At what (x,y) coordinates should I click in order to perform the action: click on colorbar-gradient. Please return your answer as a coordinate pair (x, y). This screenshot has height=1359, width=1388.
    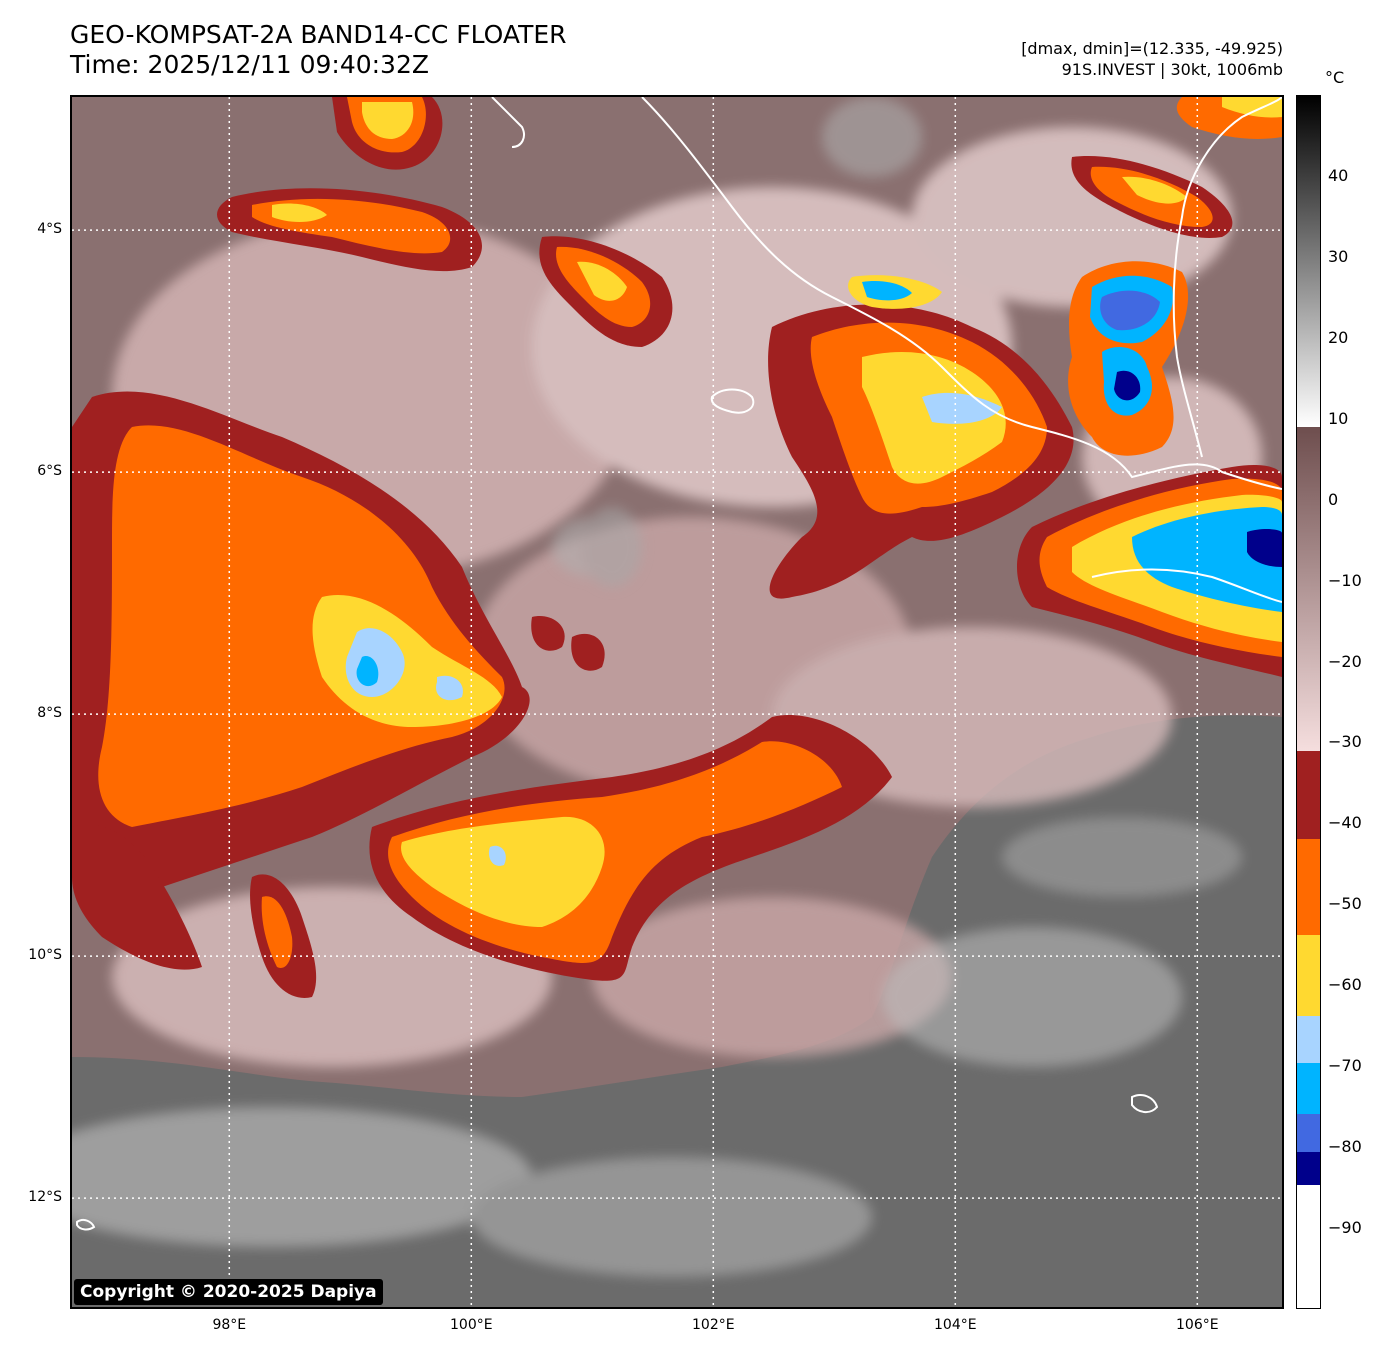
    Looking at the image, I should click on (1308, 702).